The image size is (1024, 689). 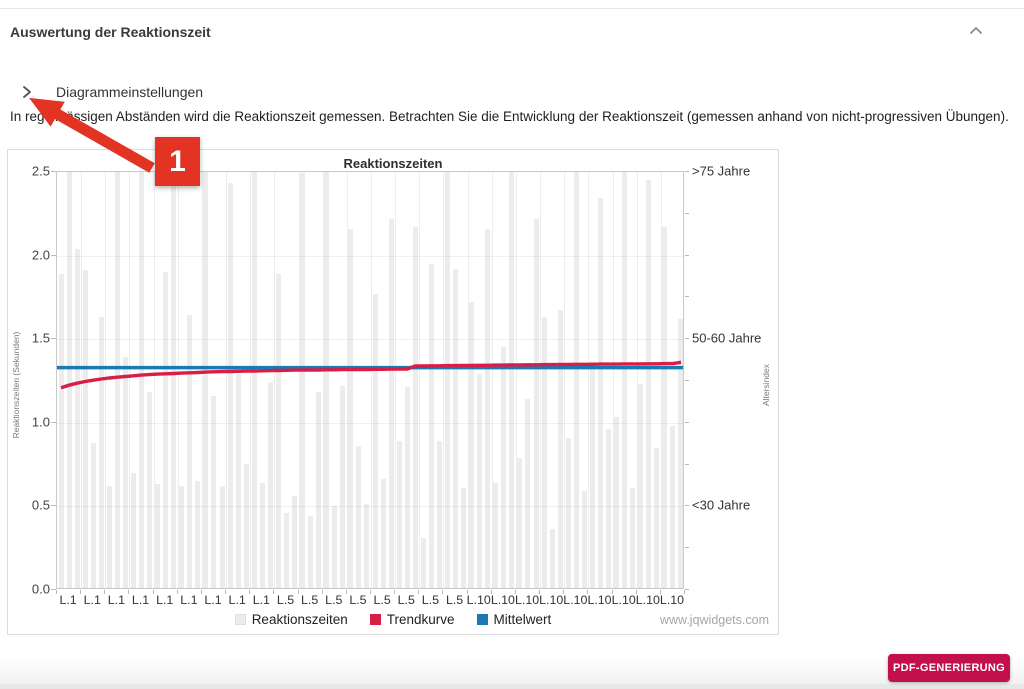 I want to click on y-tick-label: 0.0, so click(x=40, y=589).